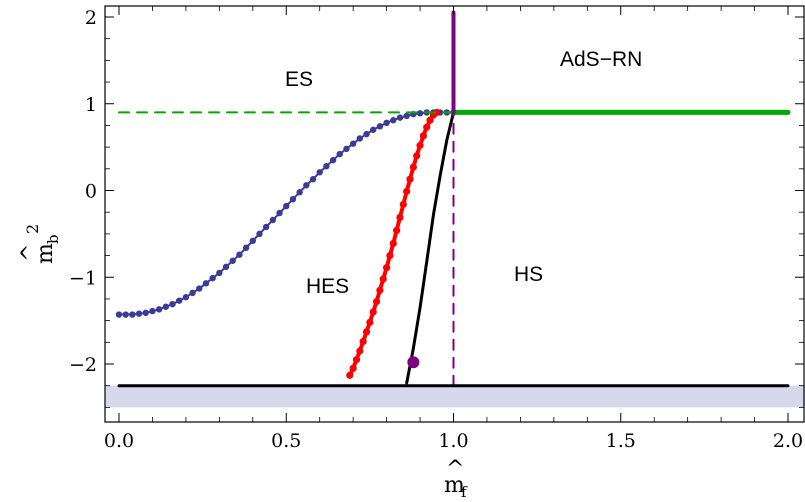 The height and width of the screenshot is (502, 805). Describe the element at coordinates (601, 59) in the screenshot. I see `region-label-ads-rn: AdS−RN` at that location.